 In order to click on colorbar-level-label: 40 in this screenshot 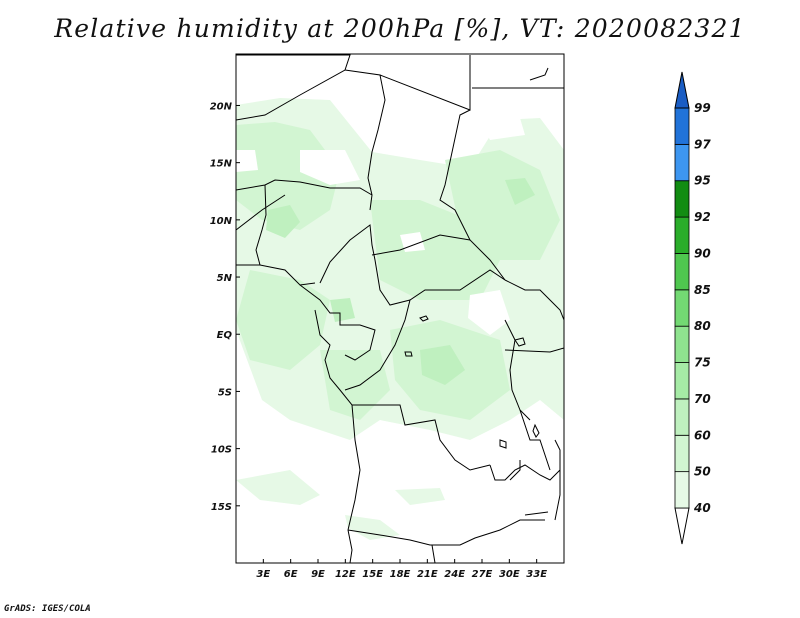, I will do `click(702, 508)`.